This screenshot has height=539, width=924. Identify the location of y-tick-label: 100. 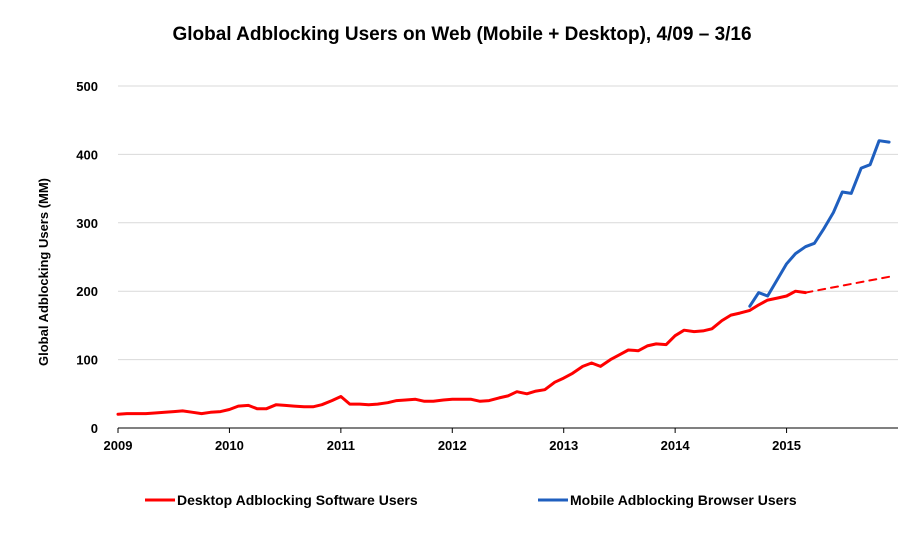
(87, 360).